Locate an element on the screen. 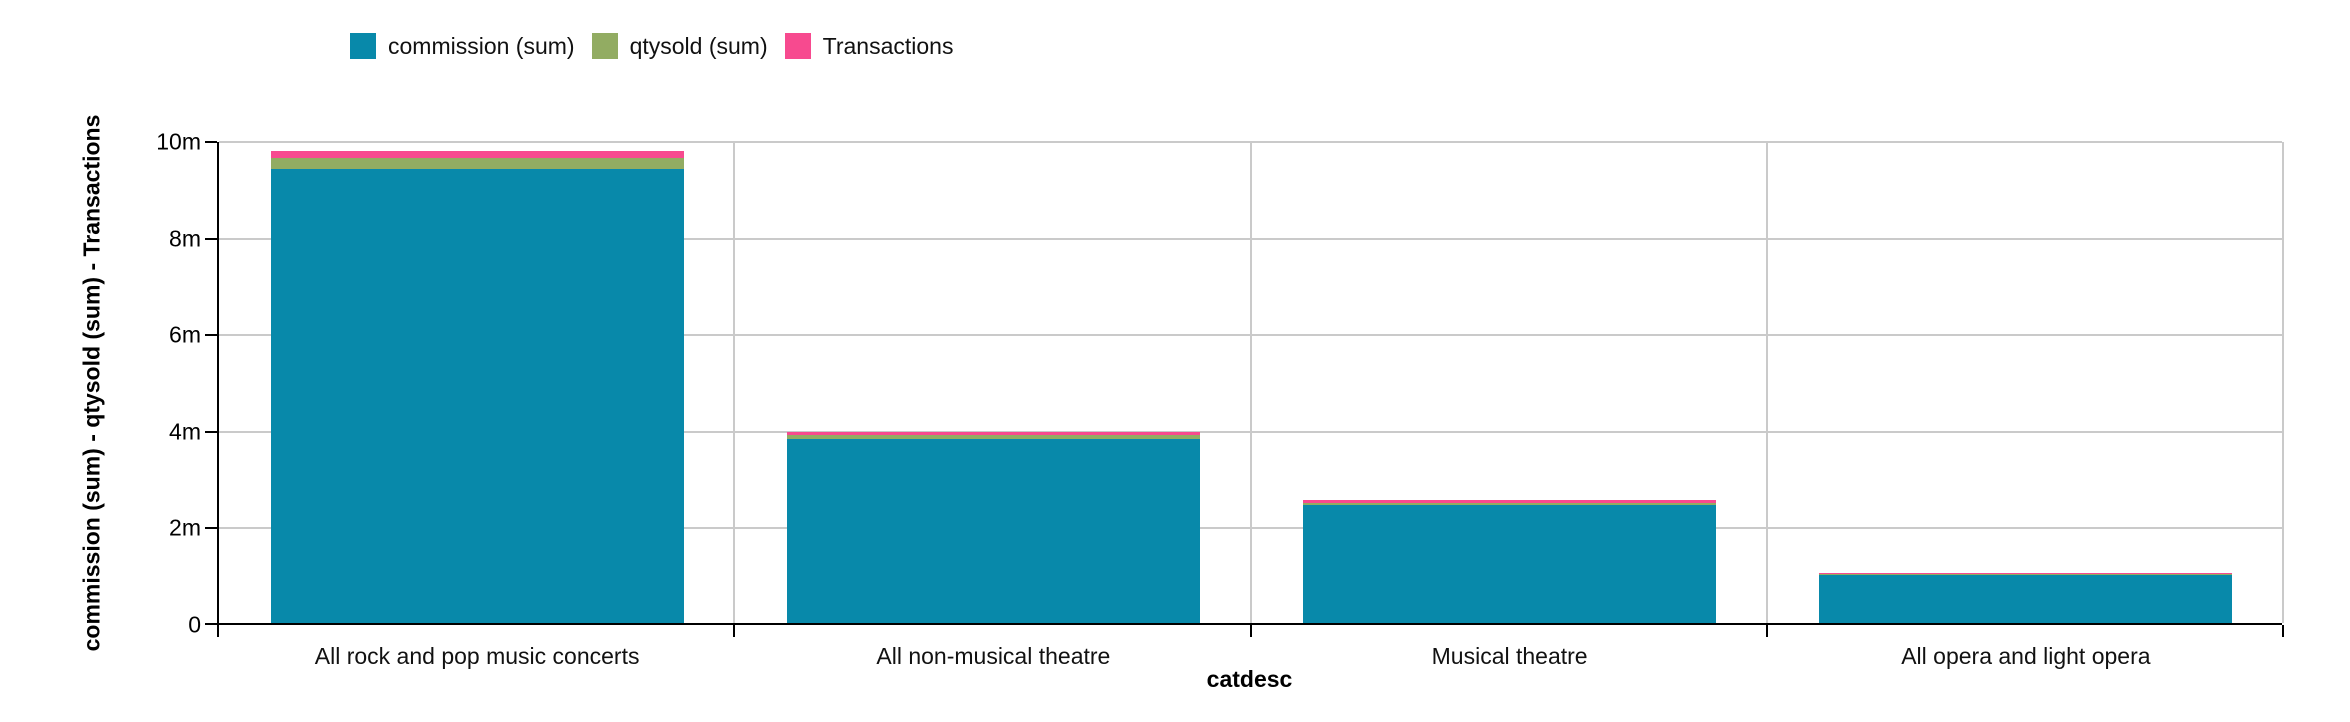 The image size is (2350, 722). legend-item: Transactions is located at coordinates (869, 46).